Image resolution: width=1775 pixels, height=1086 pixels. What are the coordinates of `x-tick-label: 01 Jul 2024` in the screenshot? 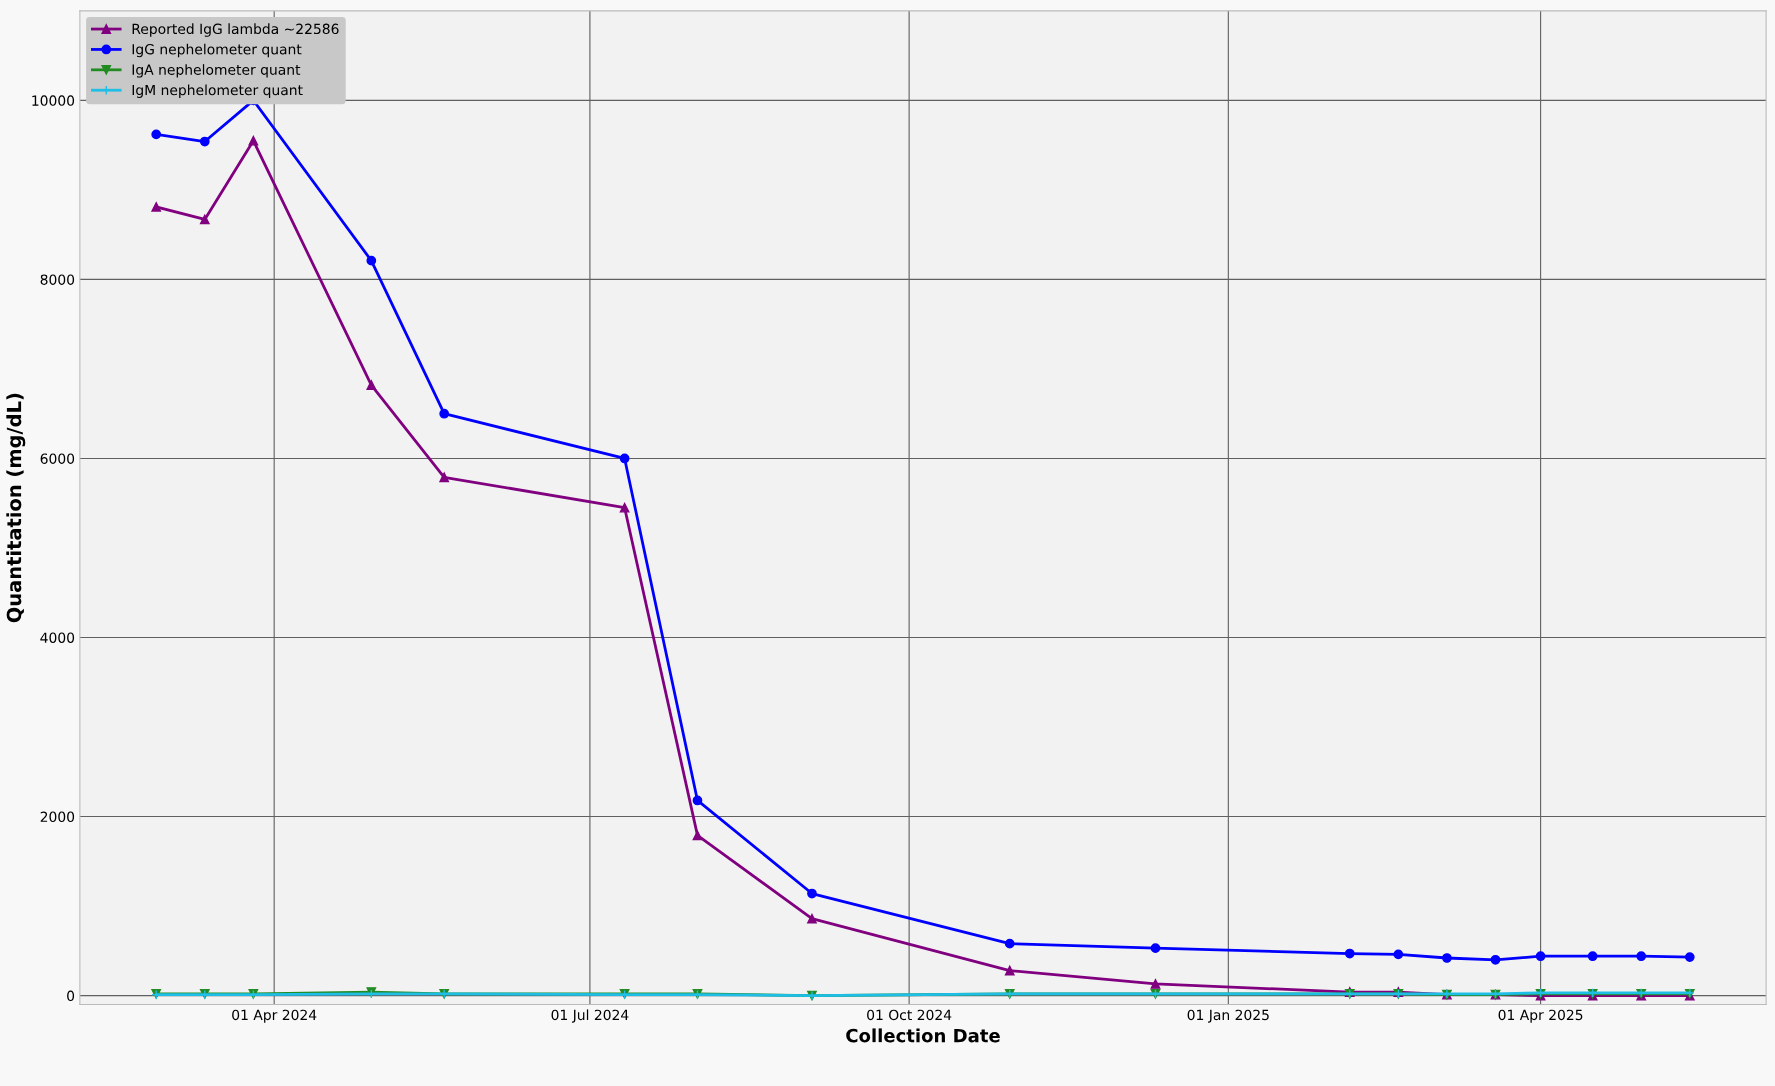 It's located at (590, 1016).